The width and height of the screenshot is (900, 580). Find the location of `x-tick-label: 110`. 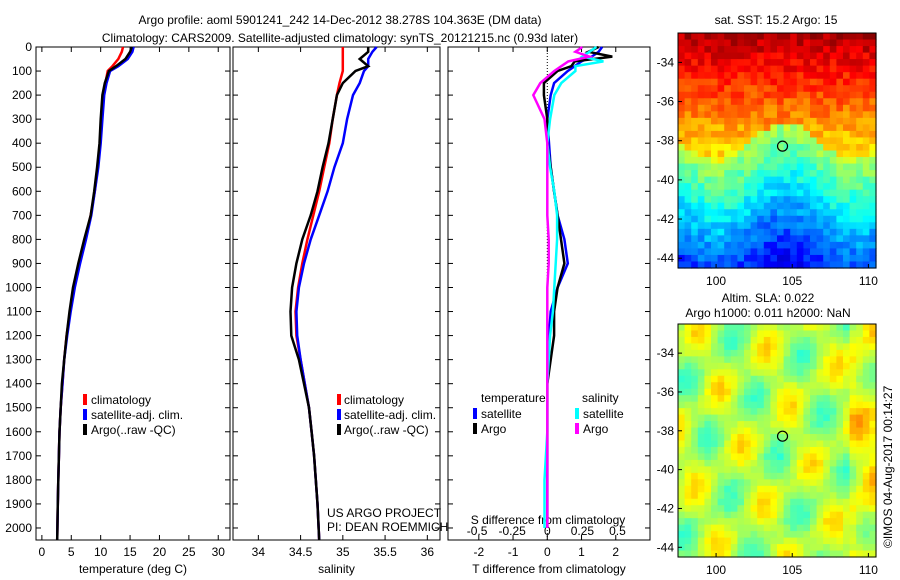

x-tick-label: 110 is located at coordinates (868, 281).